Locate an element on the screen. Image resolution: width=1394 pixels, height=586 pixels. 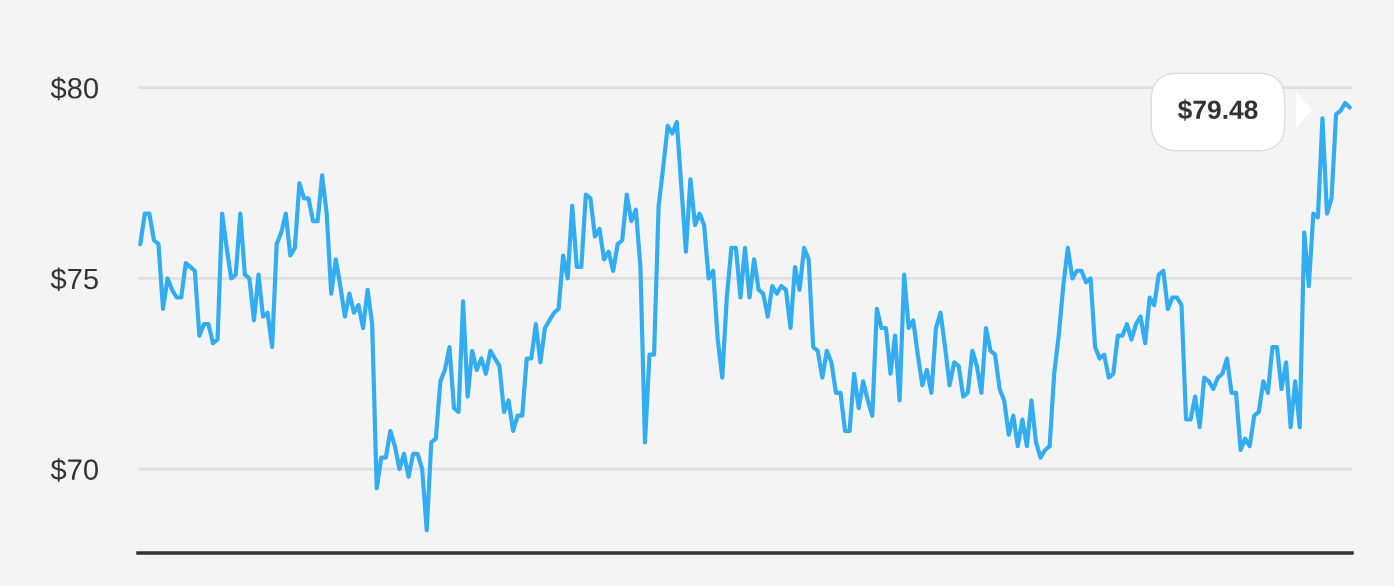
y-tick-label: $75 is located at coordinates (74, 279).